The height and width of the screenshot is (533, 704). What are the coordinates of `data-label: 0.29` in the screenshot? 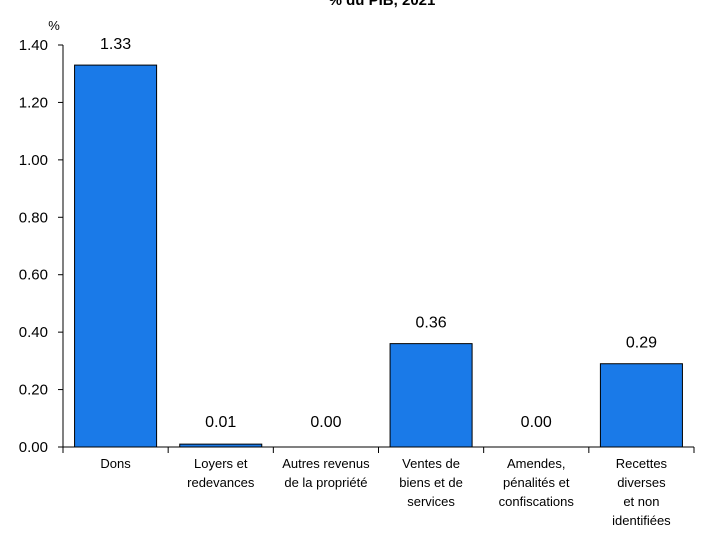 It's located at (641, 343).